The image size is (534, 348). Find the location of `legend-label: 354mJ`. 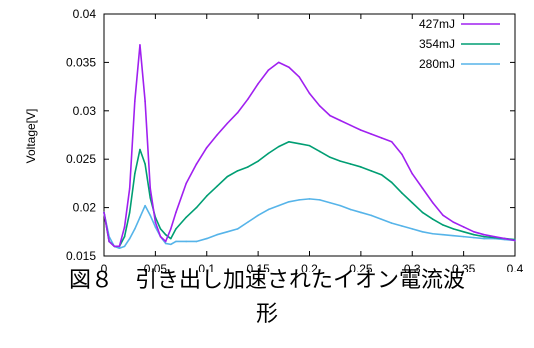

legend-label: 354mJ is located at coordinates (437, 44).